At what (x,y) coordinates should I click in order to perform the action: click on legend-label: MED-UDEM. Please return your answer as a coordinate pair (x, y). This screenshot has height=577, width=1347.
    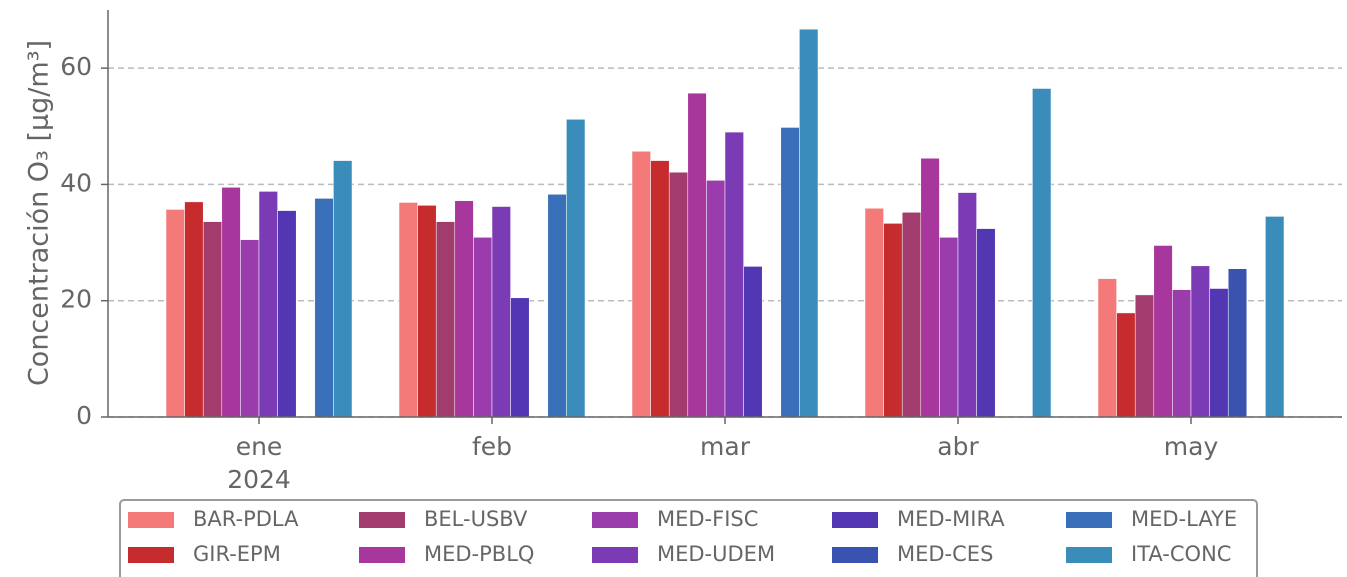
    Looking at the image, I should click on (716, 554).